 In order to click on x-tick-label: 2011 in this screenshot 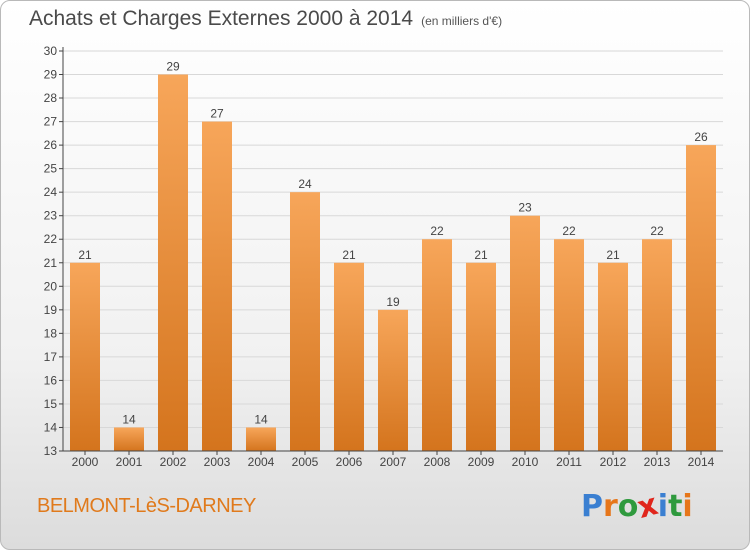, I will do `click(569, 462)`.